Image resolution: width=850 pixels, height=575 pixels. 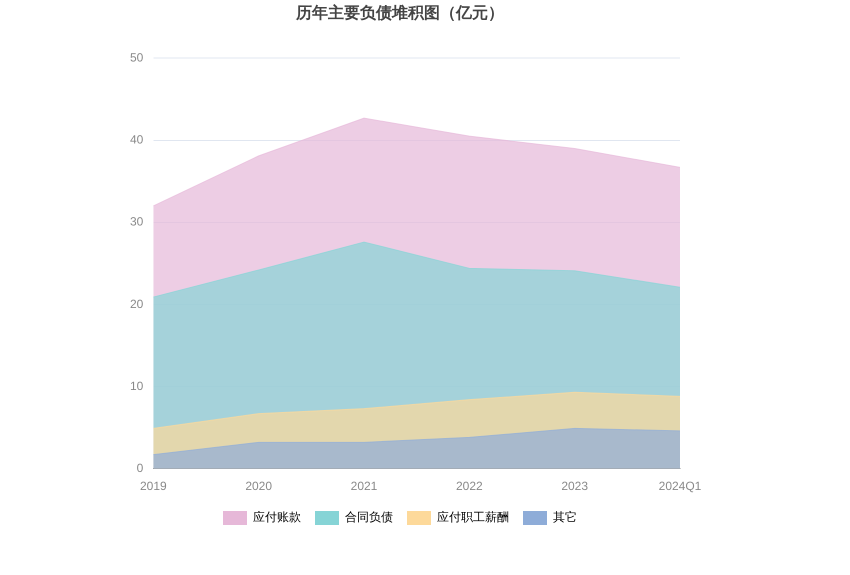 I want to click on x-tick-label: 2021, so click(x=364, y=486).